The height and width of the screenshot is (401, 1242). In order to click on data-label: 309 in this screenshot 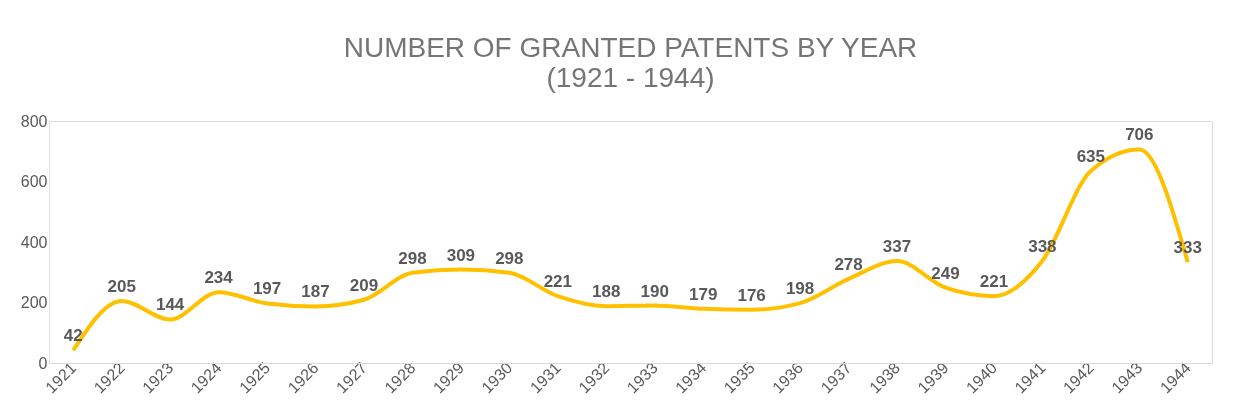, I will do `click(461, 255)`.